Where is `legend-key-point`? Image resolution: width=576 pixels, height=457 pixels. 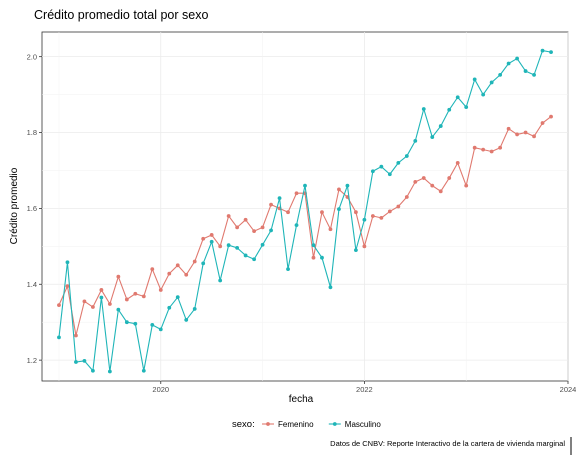
legend-key-point is located at coordinates (334, 424).